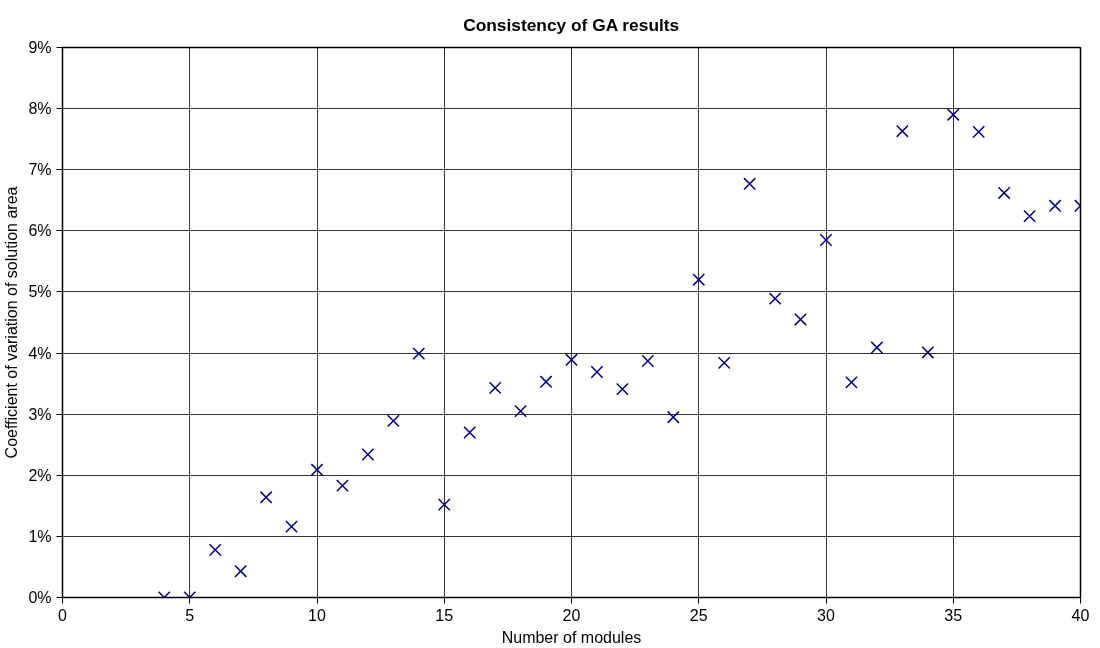 The image size is (1100, 648). Describe the element at coordinates (571, 25) in the screenshot. I see `chart-title: Consistency of GA results` at that location.